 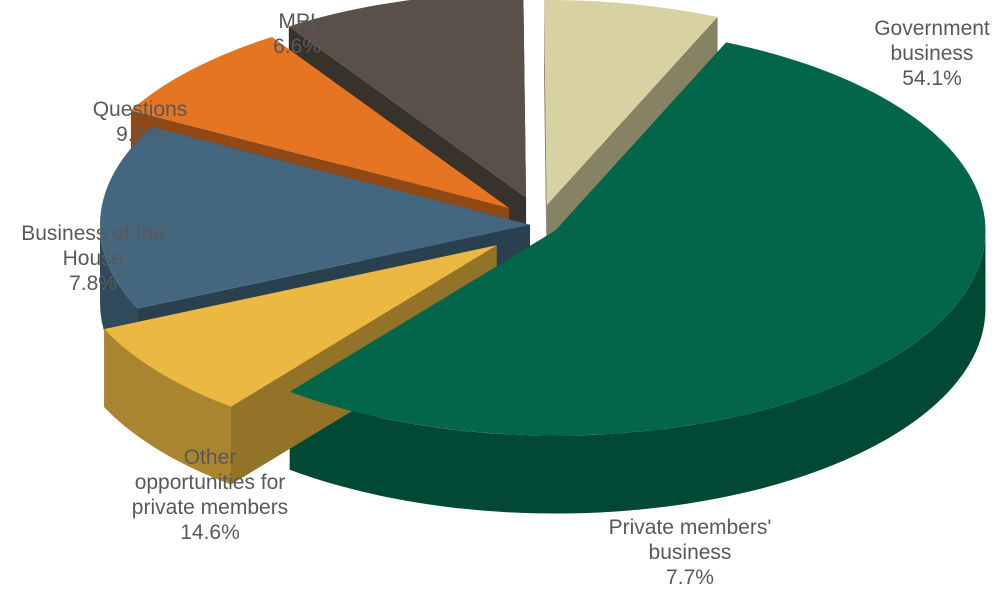 I want to click on slice-questions, so click(x=407, y=99).